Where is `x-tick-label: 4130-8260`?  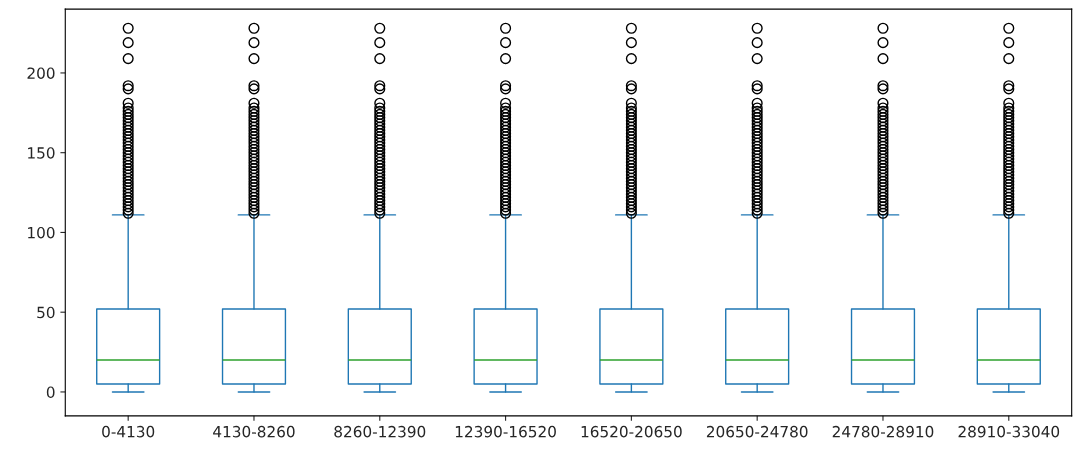 x-tick-label: 4130-8260 is located at coordinates (254, 431).